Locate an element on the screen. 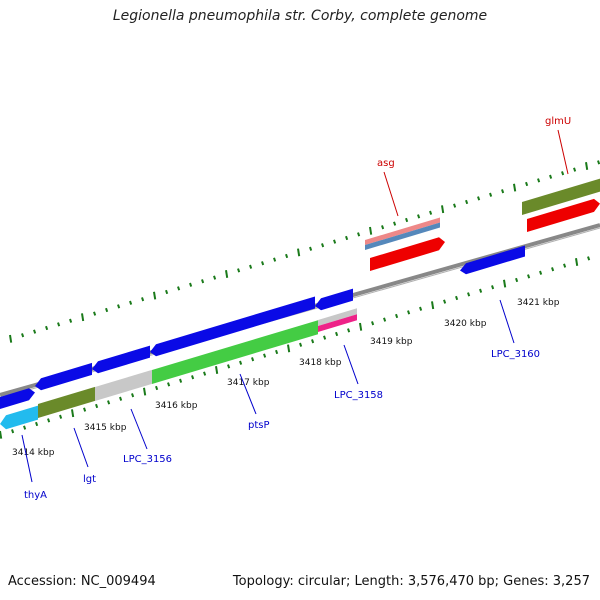  gene-label: glmU is located at coordinates (558, 121).